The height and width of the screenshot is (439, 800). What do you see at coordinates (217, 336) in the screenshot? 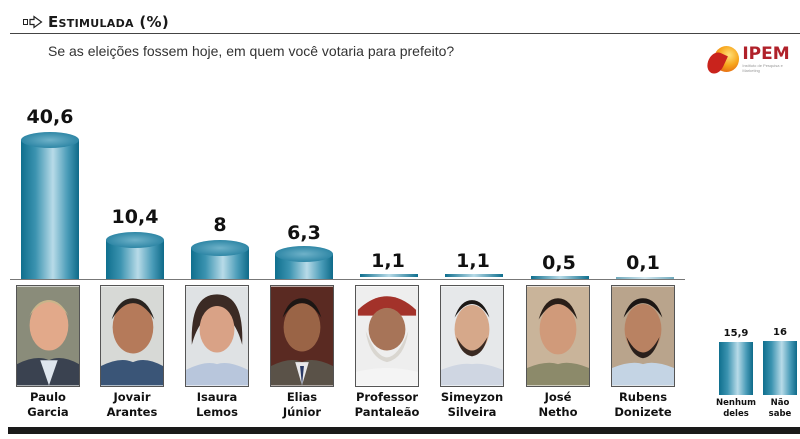
I see `photo-isaura-lemos` at bounding box center [217, 336].